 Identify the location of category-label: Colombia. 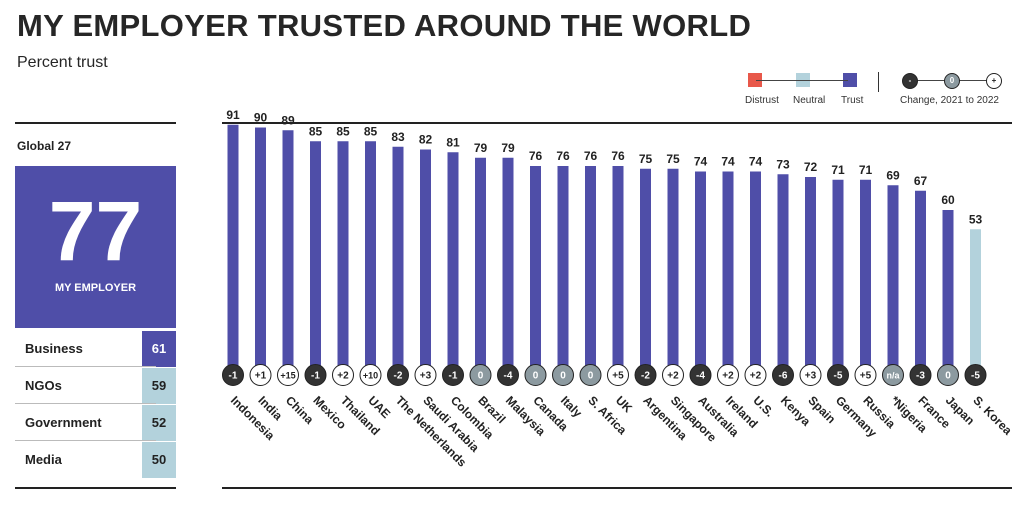
(472, 417).